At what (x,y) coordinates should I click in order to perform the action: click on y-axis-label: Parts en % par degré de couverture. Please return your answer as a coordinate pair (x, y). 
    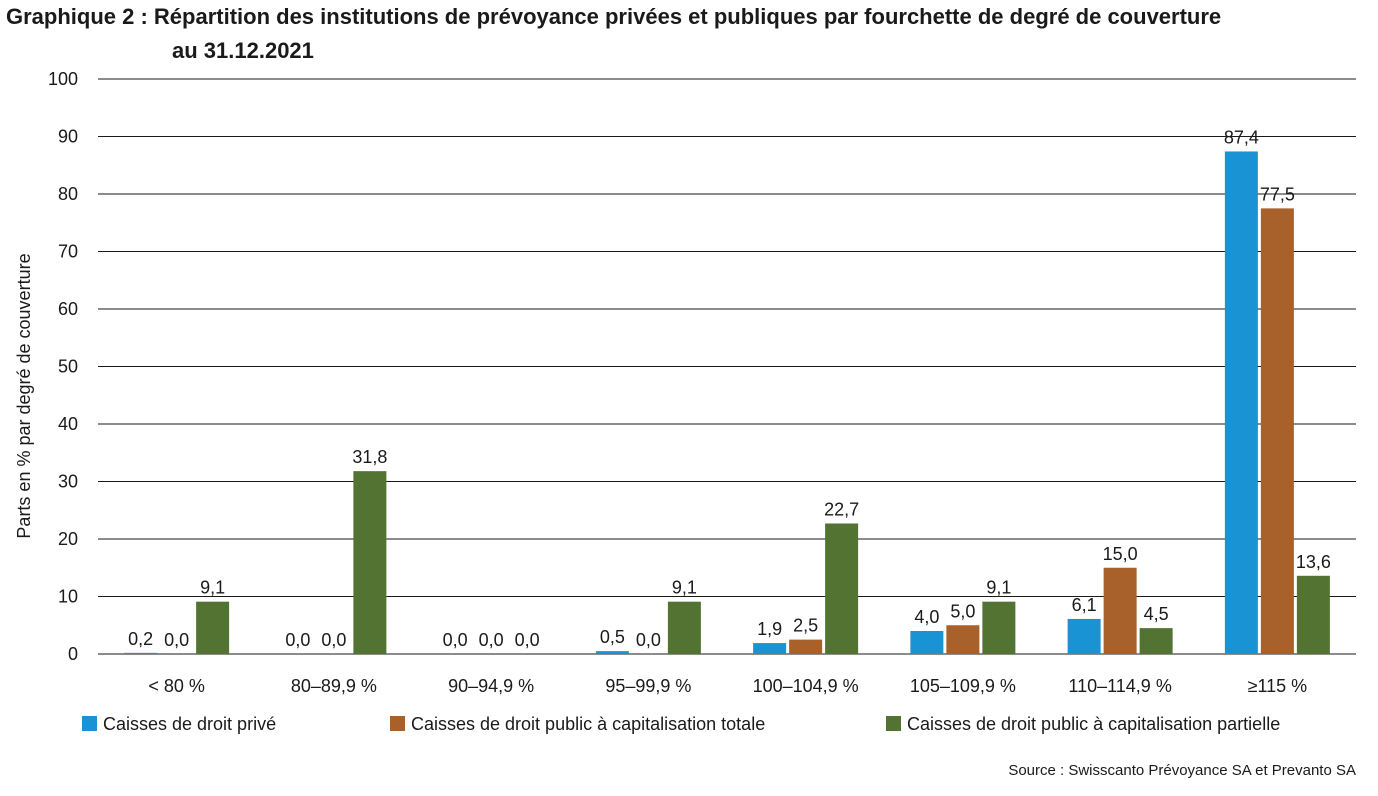
    Looking at the image, I should click on (24, 395).